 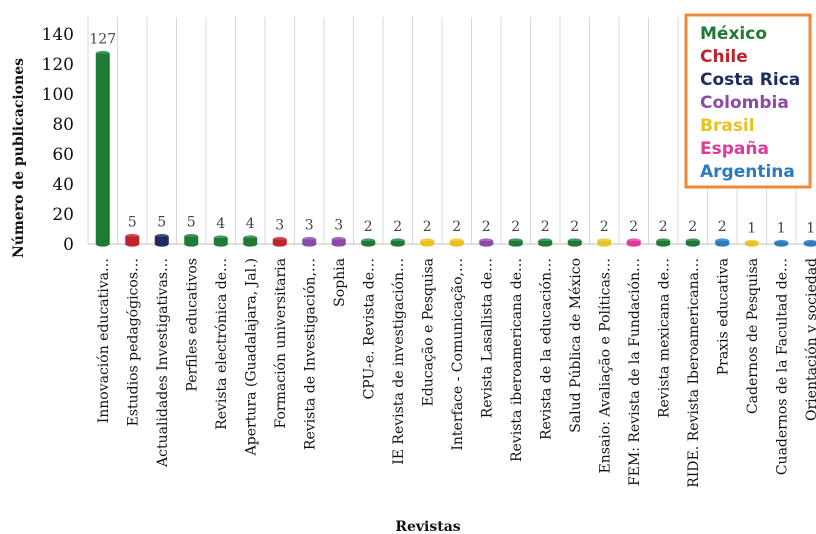 What do you see at coordinates (192, 325) in the screenshot?
I see `category-label: Perfiles educativos` at bounding box center [192, 325].